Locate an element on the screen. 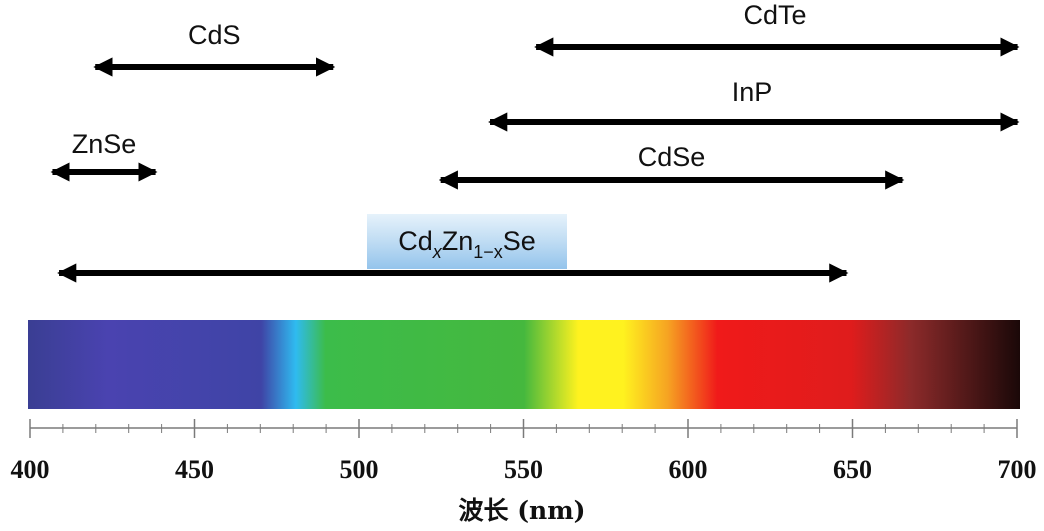 This screenshot has width=1044, height=531. range-label-cdznse: CdxZn1−xSe is located at coordinates (467, 244).